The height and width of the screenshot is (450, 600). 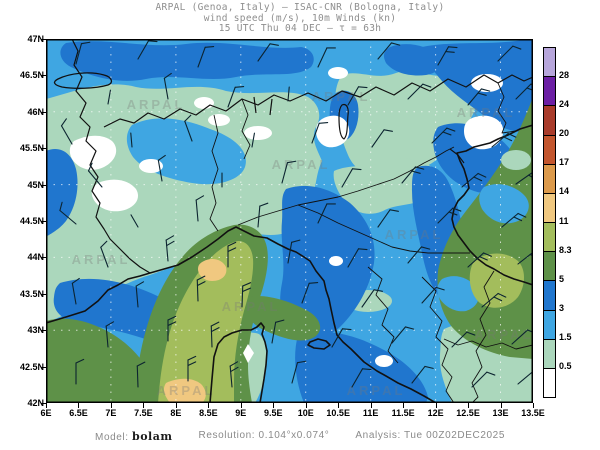 What do you see at coordinates (454, 435) in the screenshot?
I see `analysis-value: Tue 00Z02DEC2025` at bounding box center [454, 435].